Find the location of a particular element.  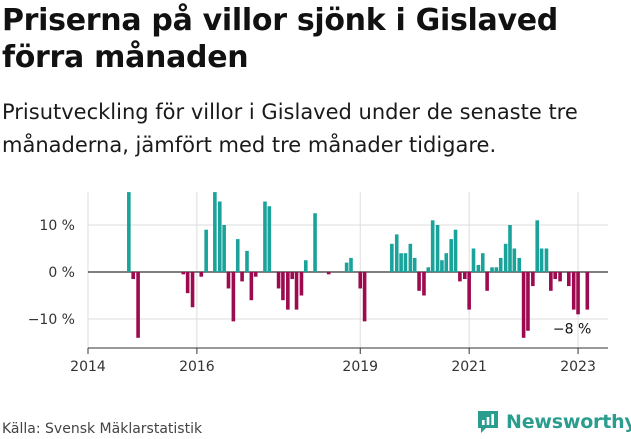

x-tick-label: 2019 is located at coordinates (360, 367).